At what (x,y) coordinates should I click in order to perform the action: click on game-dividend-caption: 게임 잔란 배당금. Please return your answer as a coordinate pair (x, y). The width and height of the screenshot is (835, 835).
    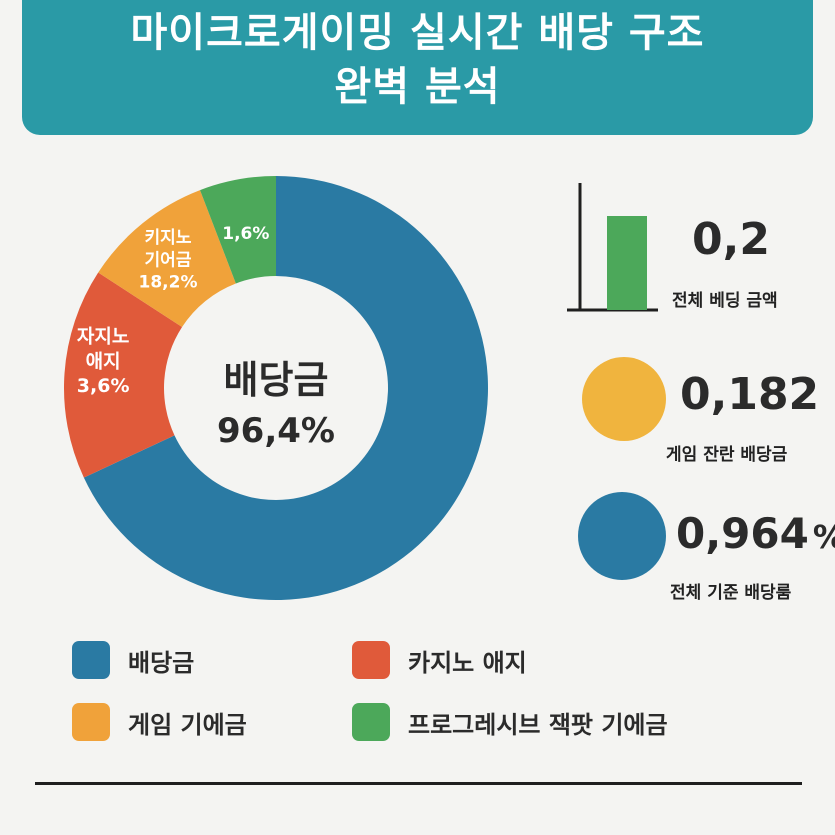
    Looking at the image, I should click on (727, 455).